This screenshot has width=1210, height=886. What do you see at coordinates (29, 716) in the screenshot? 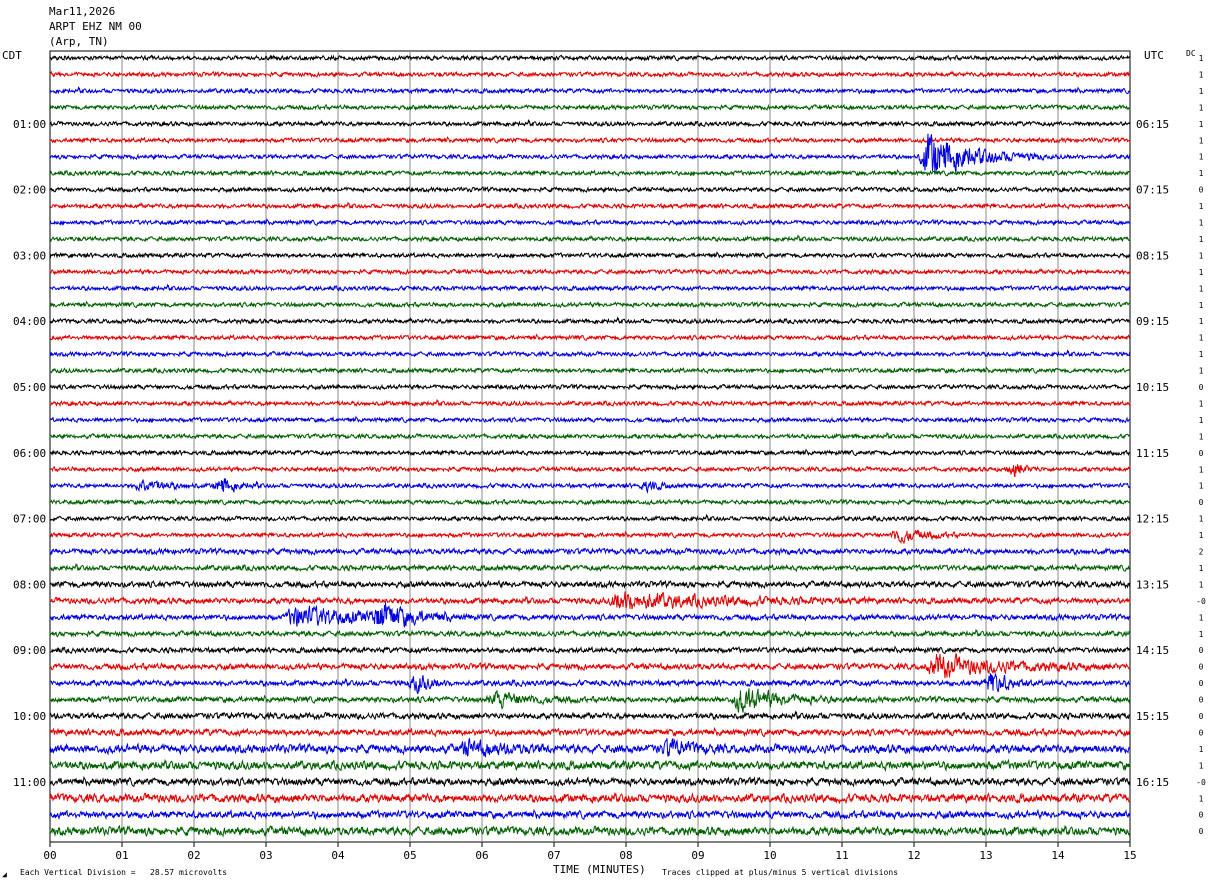
I see `left-hour-label: 10:00` at bounding box center [29, 716].